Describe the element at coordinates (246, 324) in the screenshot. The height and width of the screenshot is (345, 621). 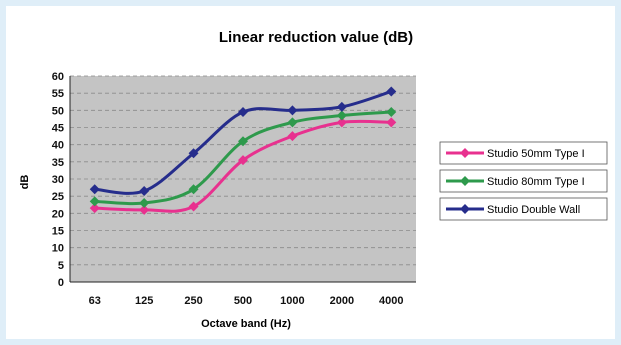
I see `x-axis-label: Octave band (Hz)` at that location.